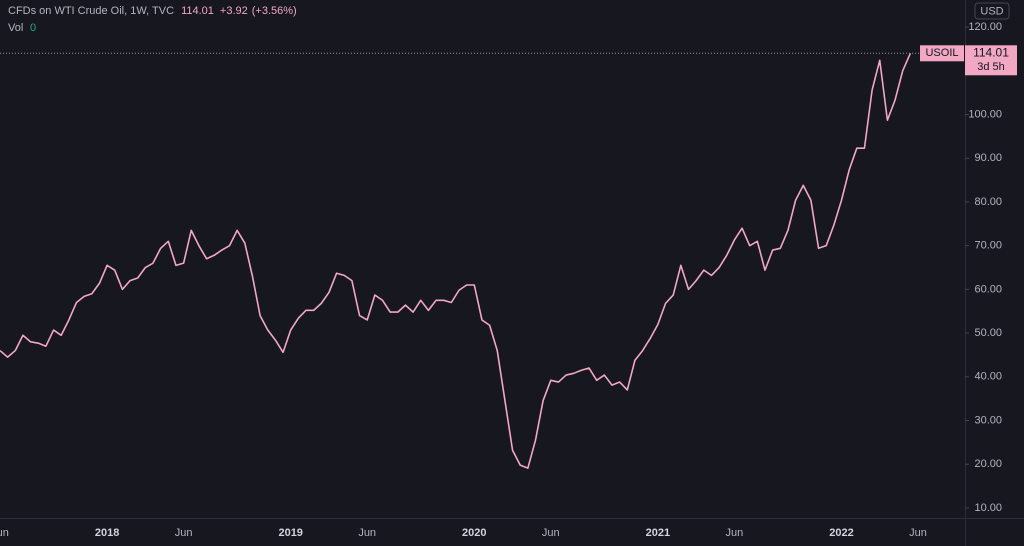 The image size is (1024, 546). What do you see at coordinates (991, 60) in the screenshot?
I see `price-tag` at bounding box center [991, 60].